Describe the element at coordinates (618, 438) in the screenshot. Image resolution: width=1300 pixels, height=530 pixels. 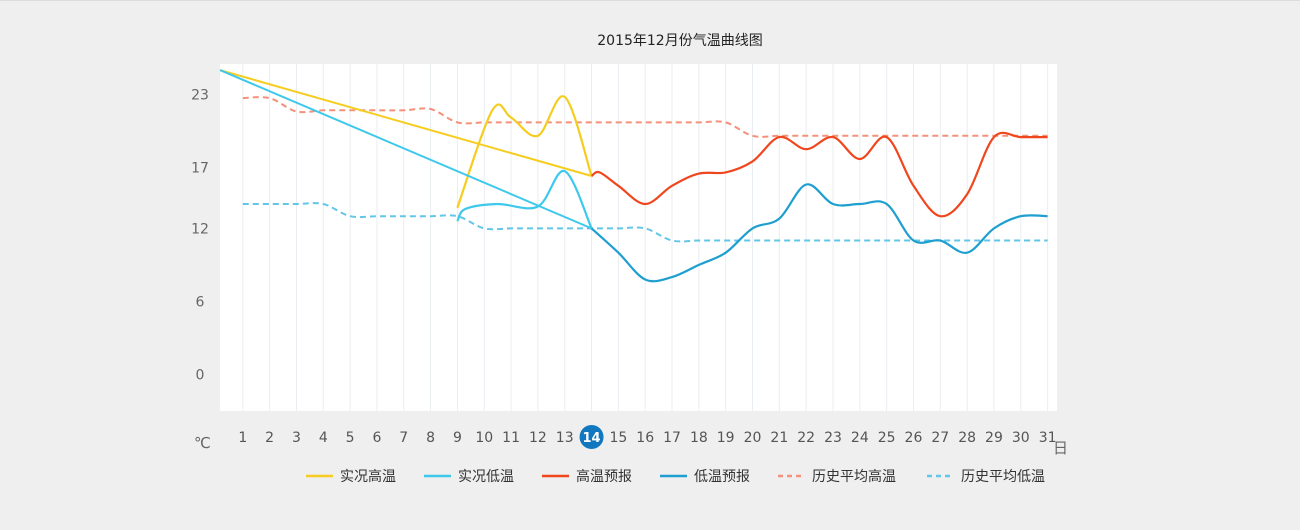
I see `x-tick-label: 15` at that location.